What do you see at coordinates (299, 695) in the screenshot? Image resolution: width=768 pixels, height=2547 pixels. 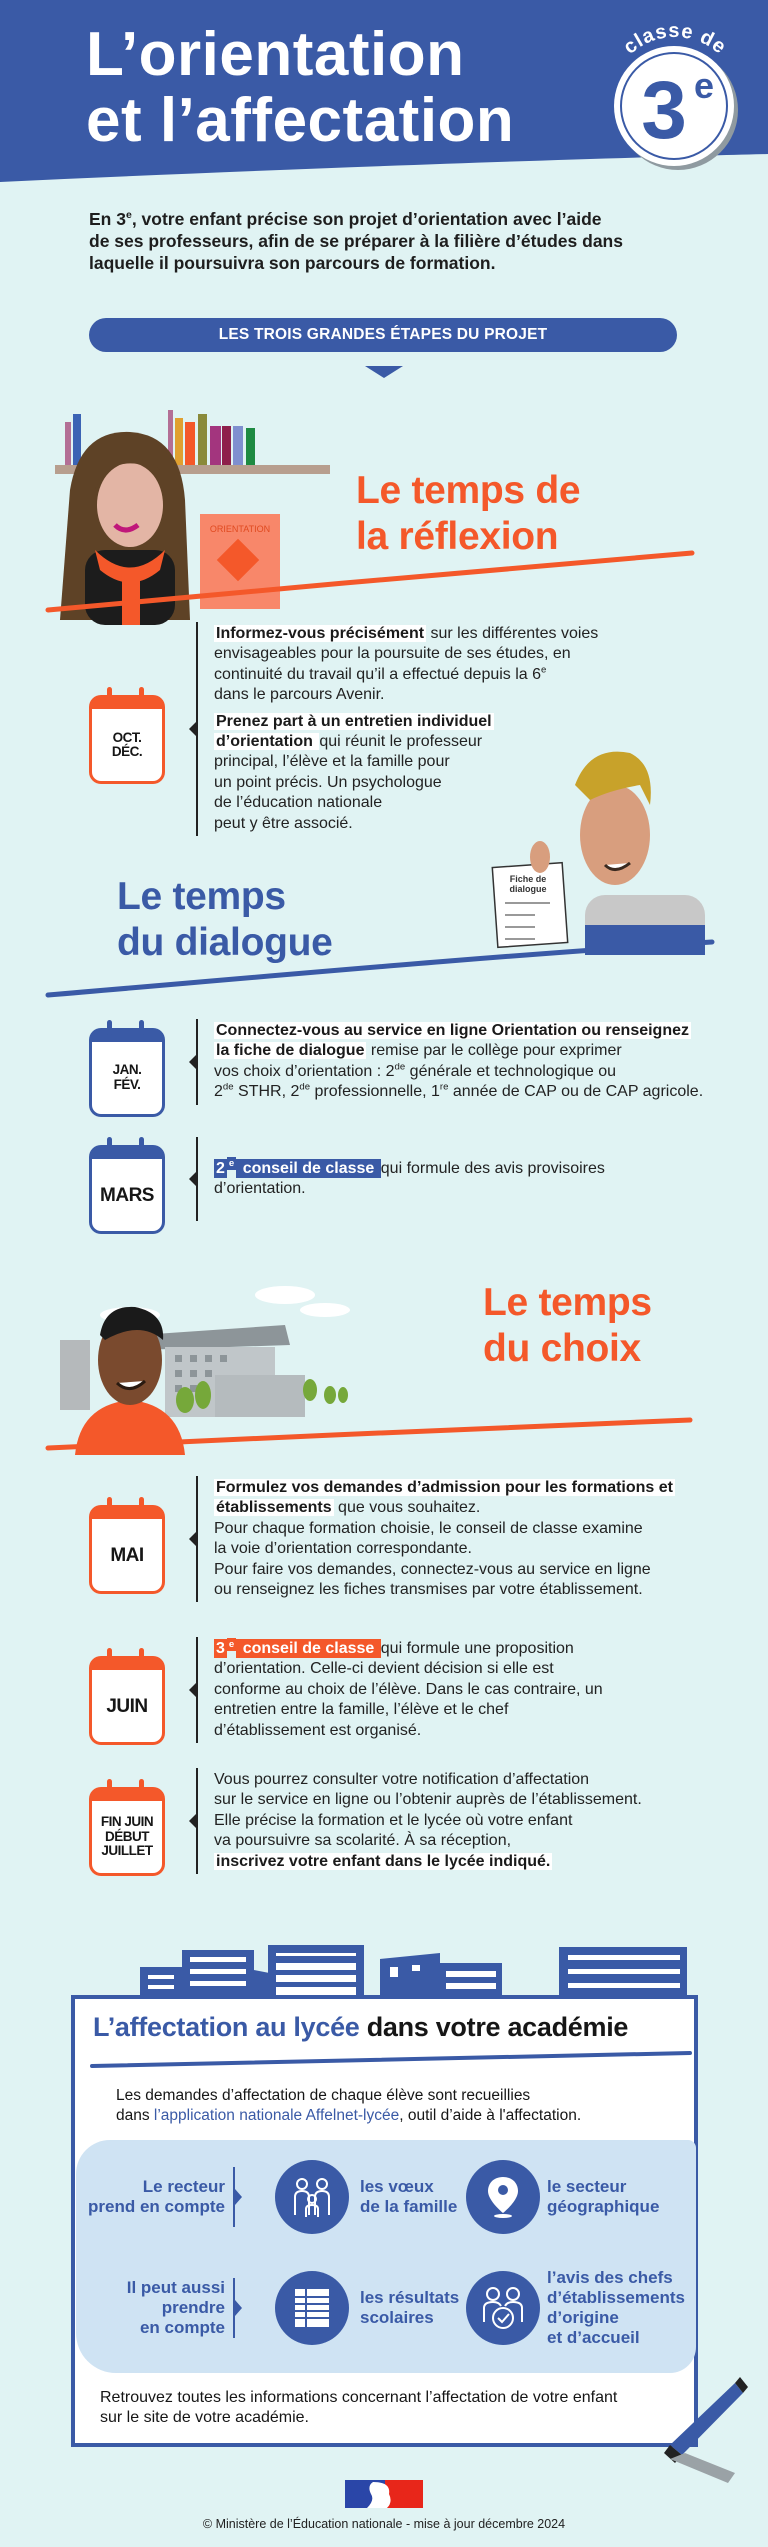 I see `text-segment: dans le parcours Avenir.` at bounding box center [299, 695].